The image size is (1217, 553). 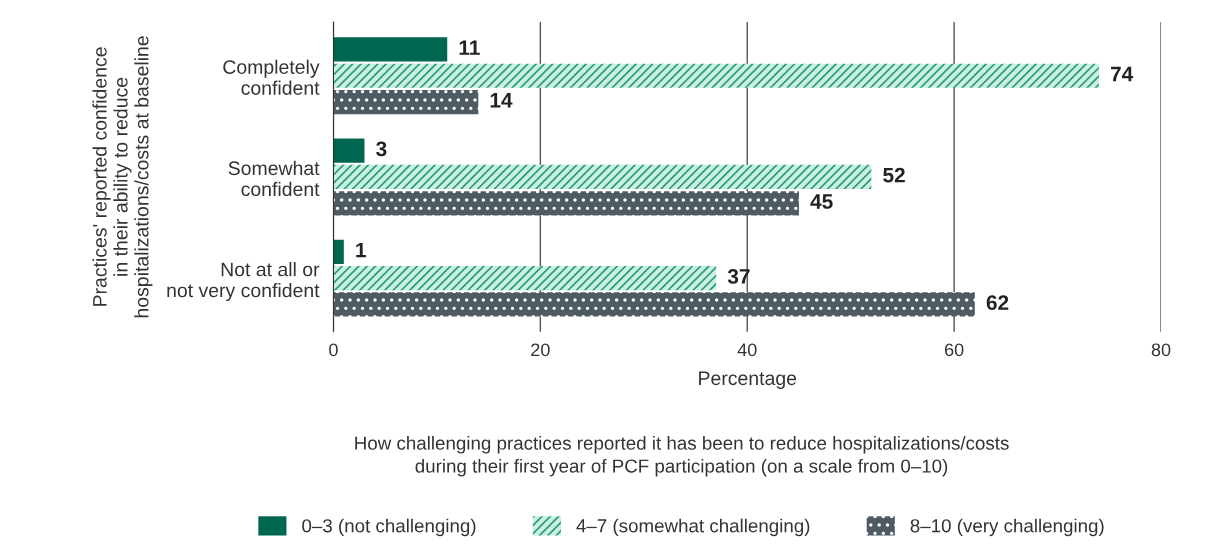 What do you see at coordinates (361, 250) in the screenshot?
I see `data-label: 1` at bounding box center [361, 250].